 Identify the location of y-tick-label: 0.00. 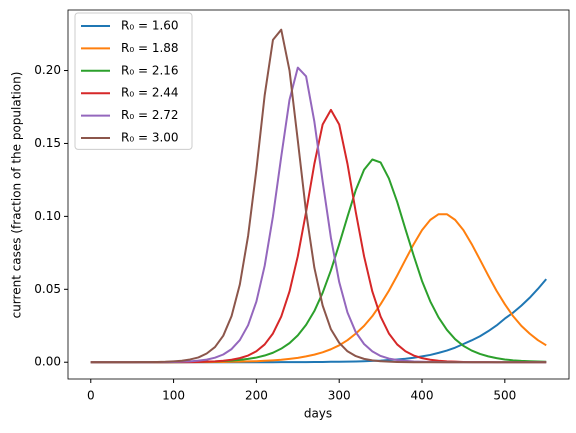
(47, 362).